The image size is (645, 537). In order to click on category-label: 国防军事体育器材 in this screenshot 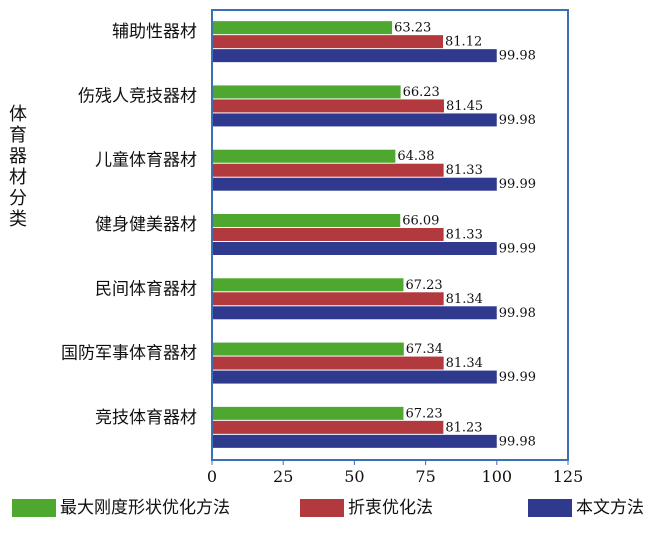, I will do `click(129, 354)`.